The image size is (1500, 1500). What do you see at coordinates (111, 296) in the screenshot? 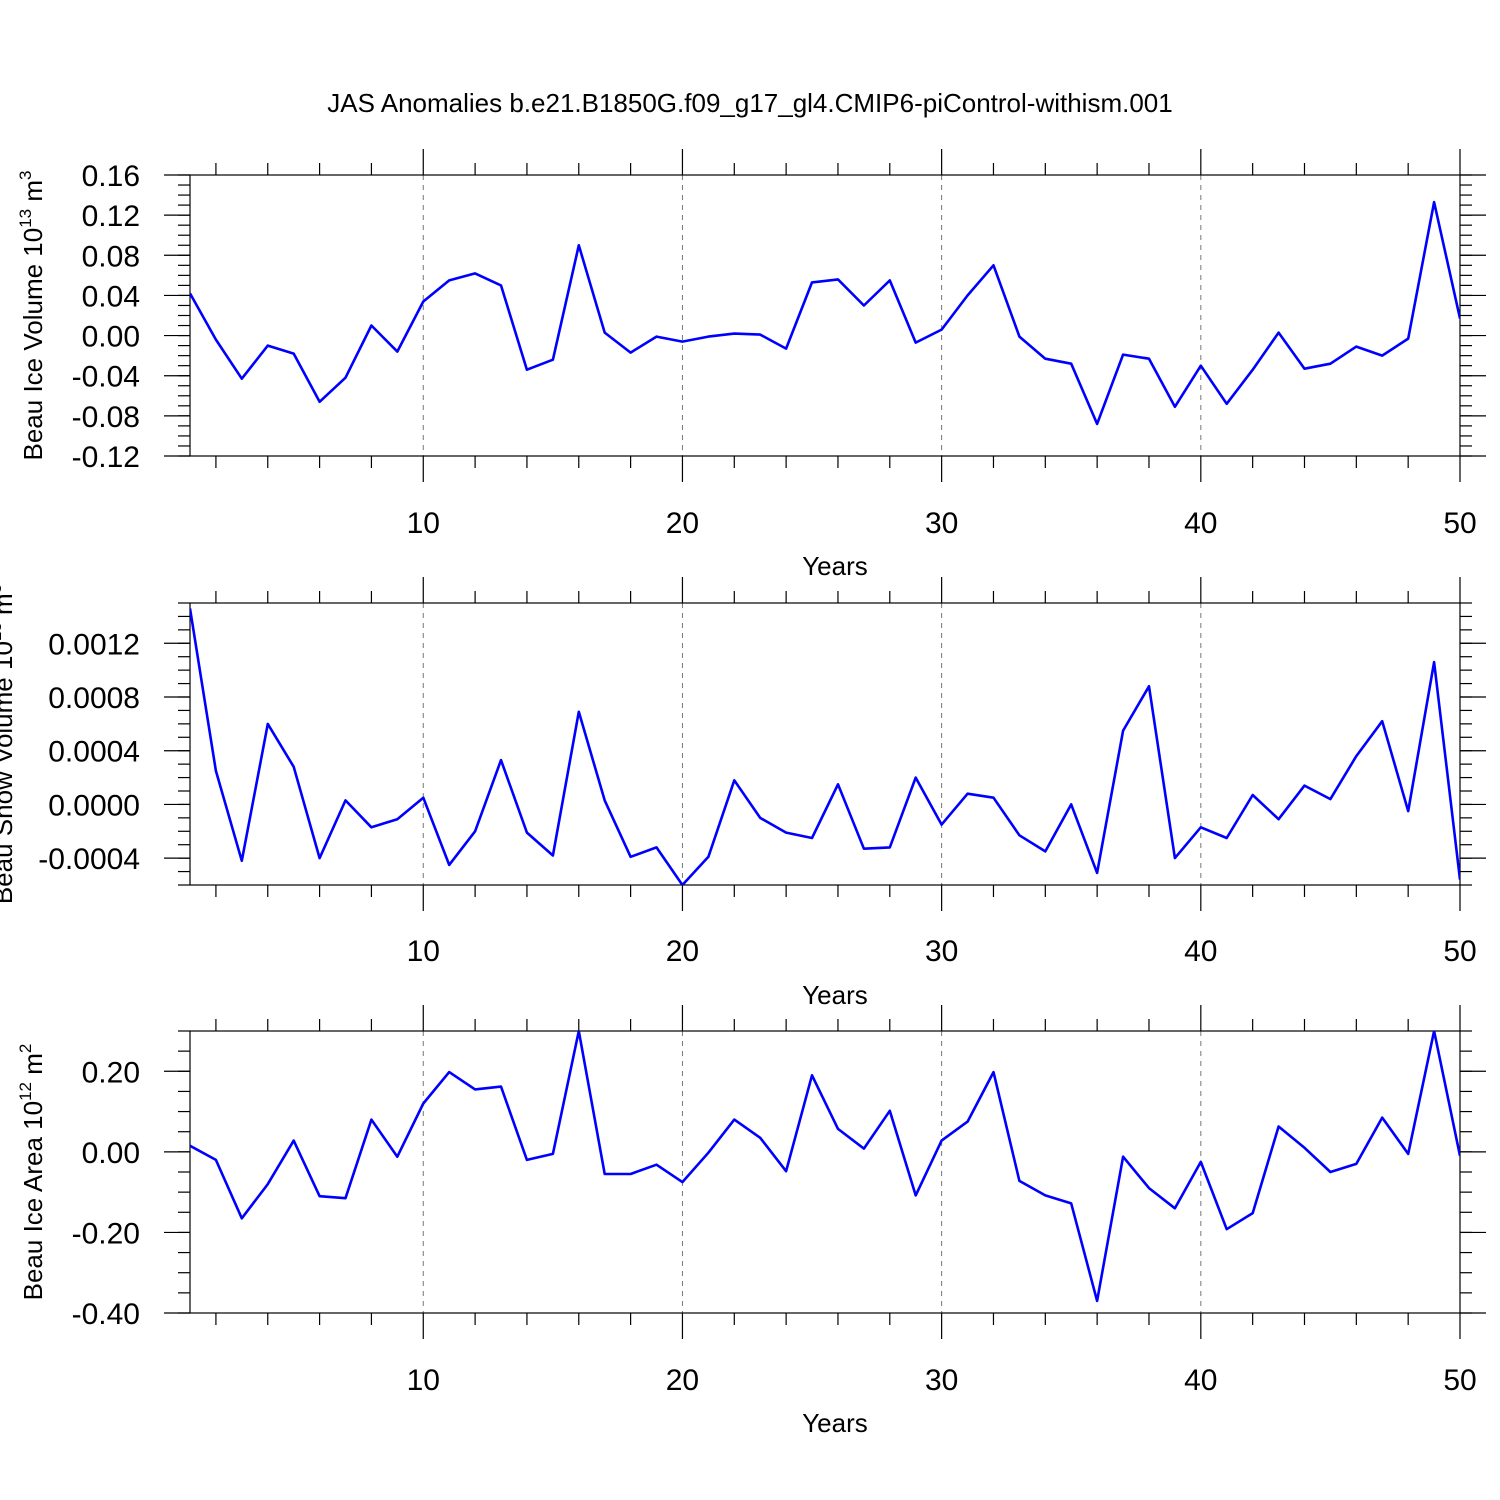
I see `y-tick-label: 0.04` at bounding box center [111, 296].